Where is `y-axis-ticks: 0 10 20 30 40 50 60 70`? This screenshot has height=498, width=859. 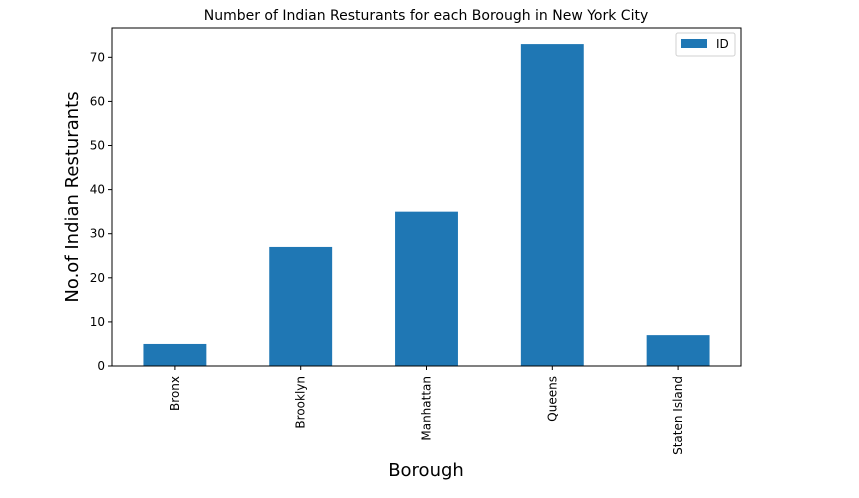 y-axis-ticks: 0 10 20 30 40 50 60 70 is located at coordinates (101, 211).